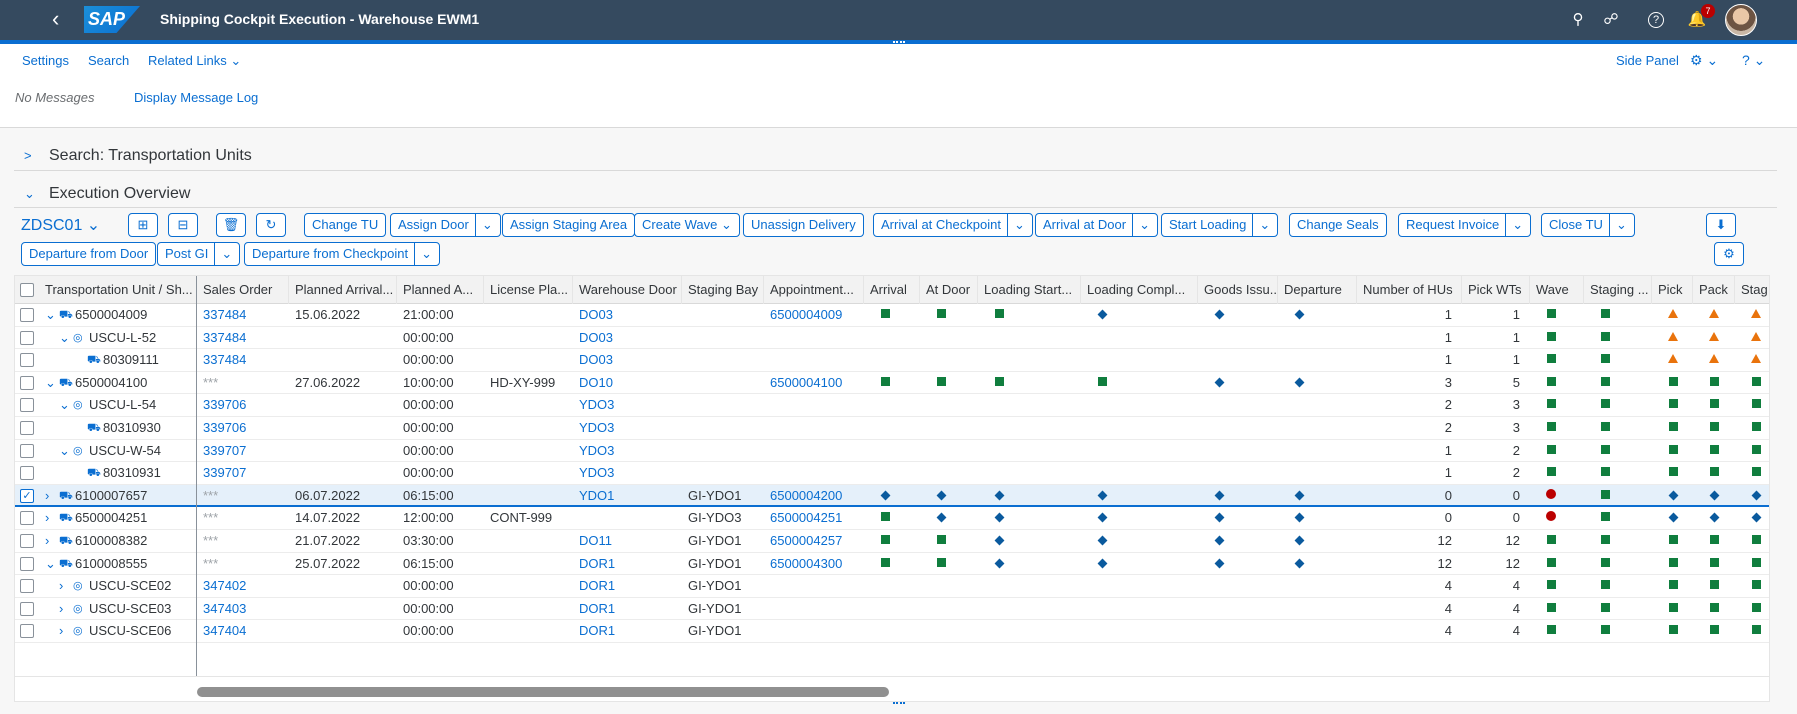 This screenshot has height=714, width=1797. Describe the element at coordinates (1588, 225) in the screenshot. I see `close-tu-button: Close TU ⌄` at that location.